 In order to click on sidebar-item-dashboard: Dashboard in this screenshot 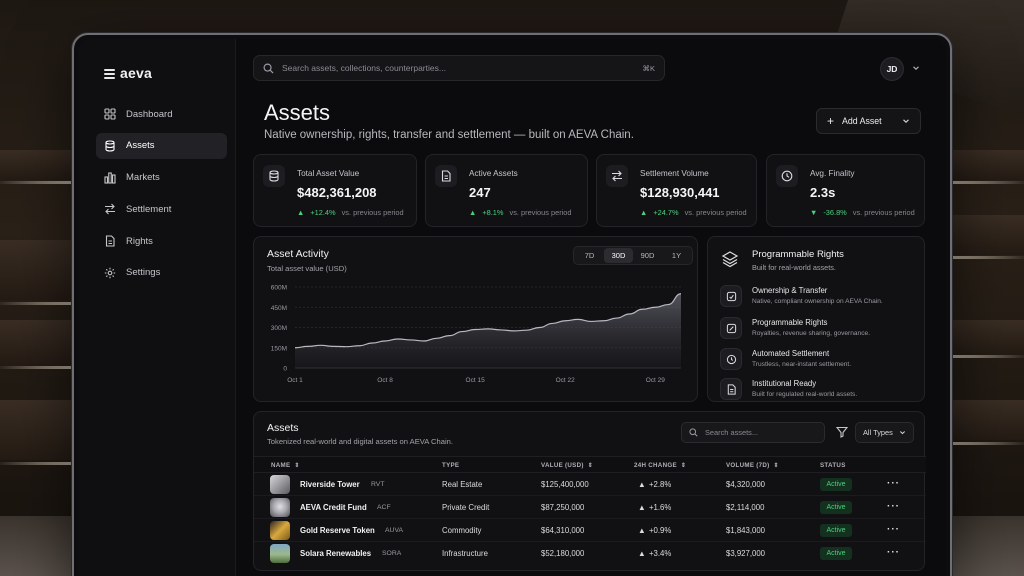, I will do `click(161, 114)`.